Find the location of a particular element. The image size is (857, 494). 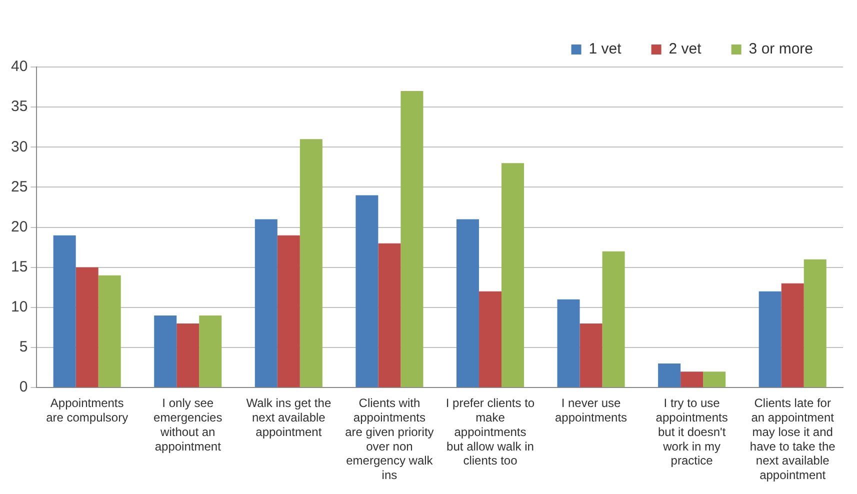

x-tick-label: I try to use appointments but it doesn't work in my practice is located at coordinates (692, 432).